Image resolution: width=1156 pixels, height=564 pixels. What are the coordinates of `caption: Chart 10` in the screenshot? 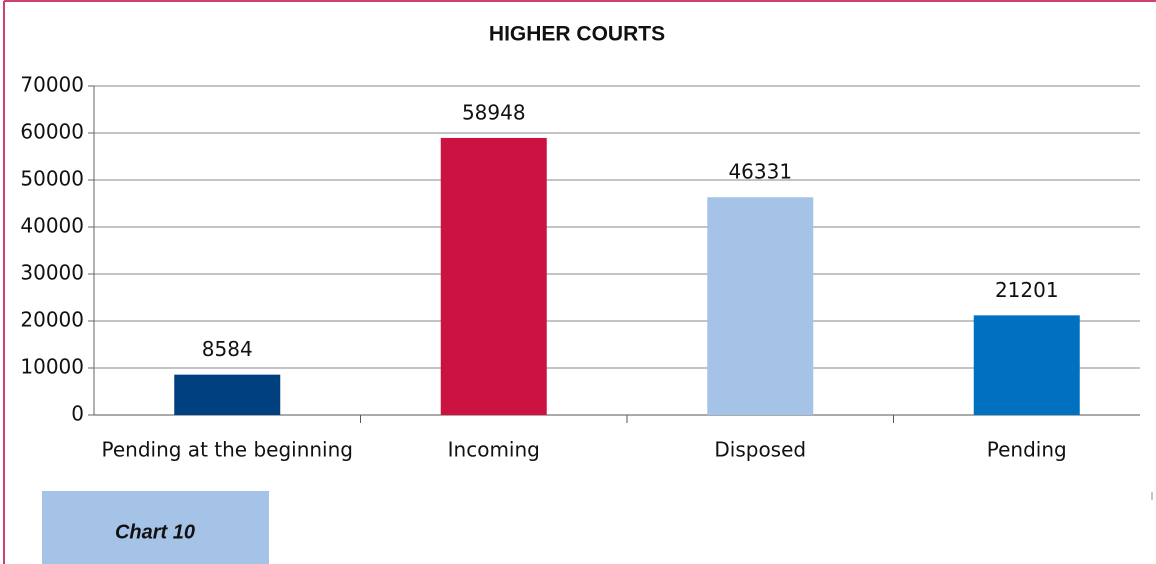 It's located at (155, 532).